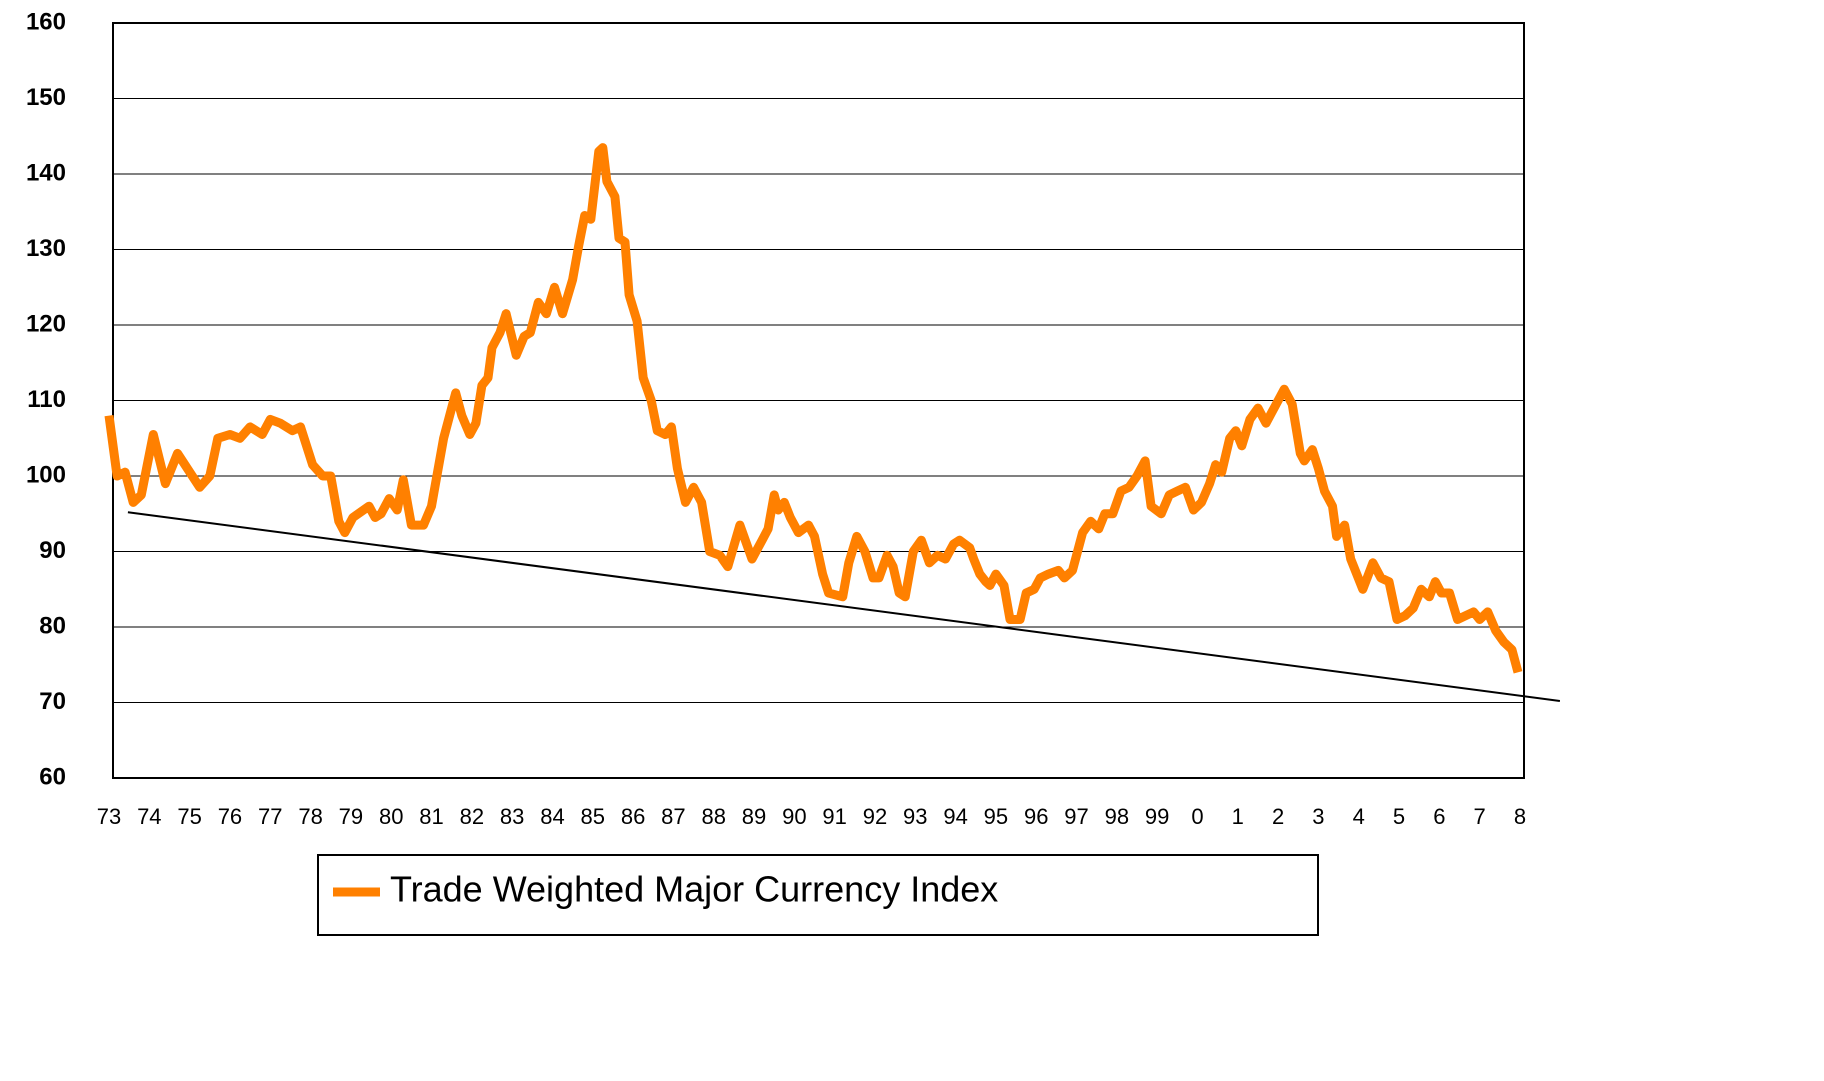 This screenshot has width=1824, height=1081. What do you see at coordinates (391, 816) in the screenshot?
I see `x-tick-label: 80` at bounding box center [391, 816].